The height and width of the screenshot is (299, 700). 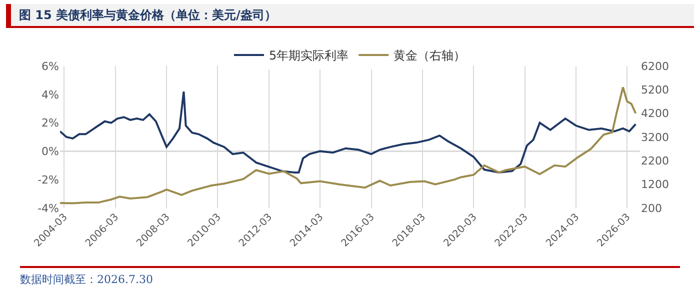 What do you see at coordinates (48, 179) in the screenshot?
I see `y-tick-label: -2%` at bounding box center [48, 179].